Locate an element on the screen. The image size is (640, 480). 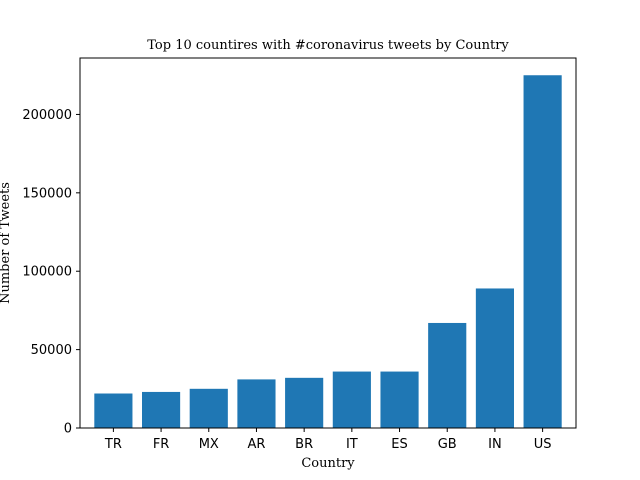
y-tick-label: 200000 is located at coordinates (47, 115).